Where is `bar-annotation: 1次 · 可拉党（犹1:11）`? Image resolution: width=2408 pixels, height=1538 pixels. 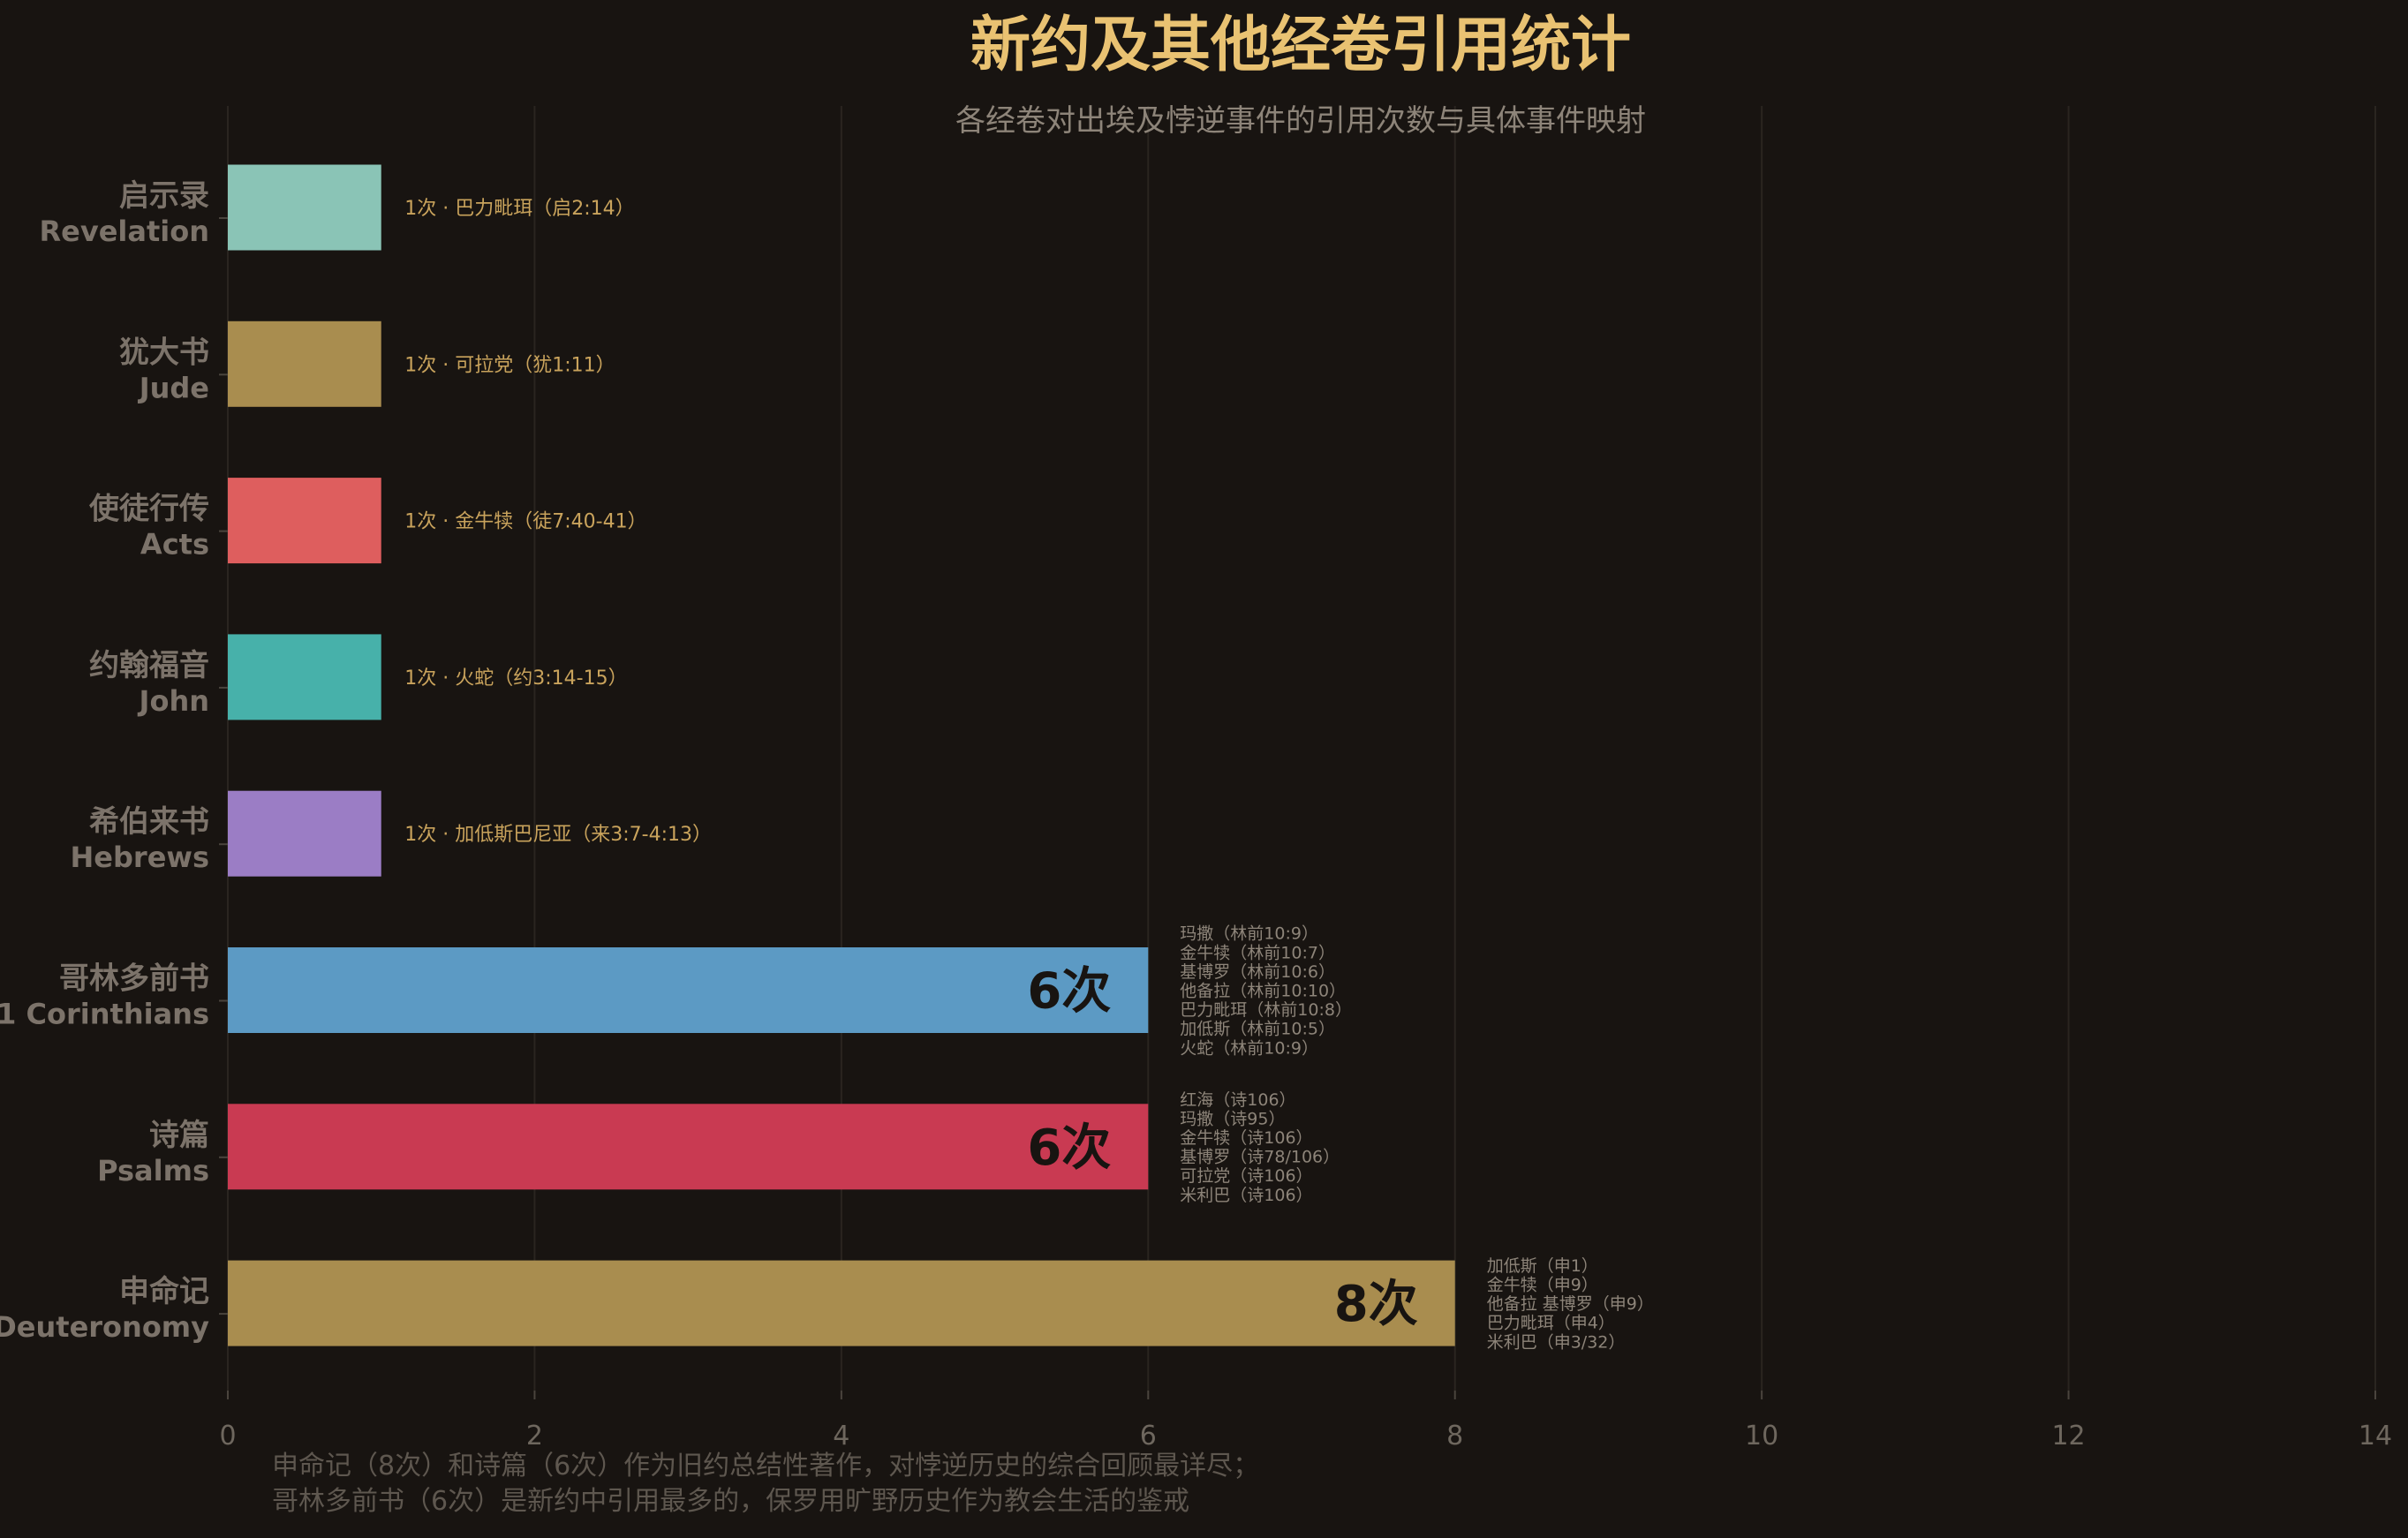
bar-annotation: 1次 · 可拉党（犹1:11） is located at coordinates (510, 365).